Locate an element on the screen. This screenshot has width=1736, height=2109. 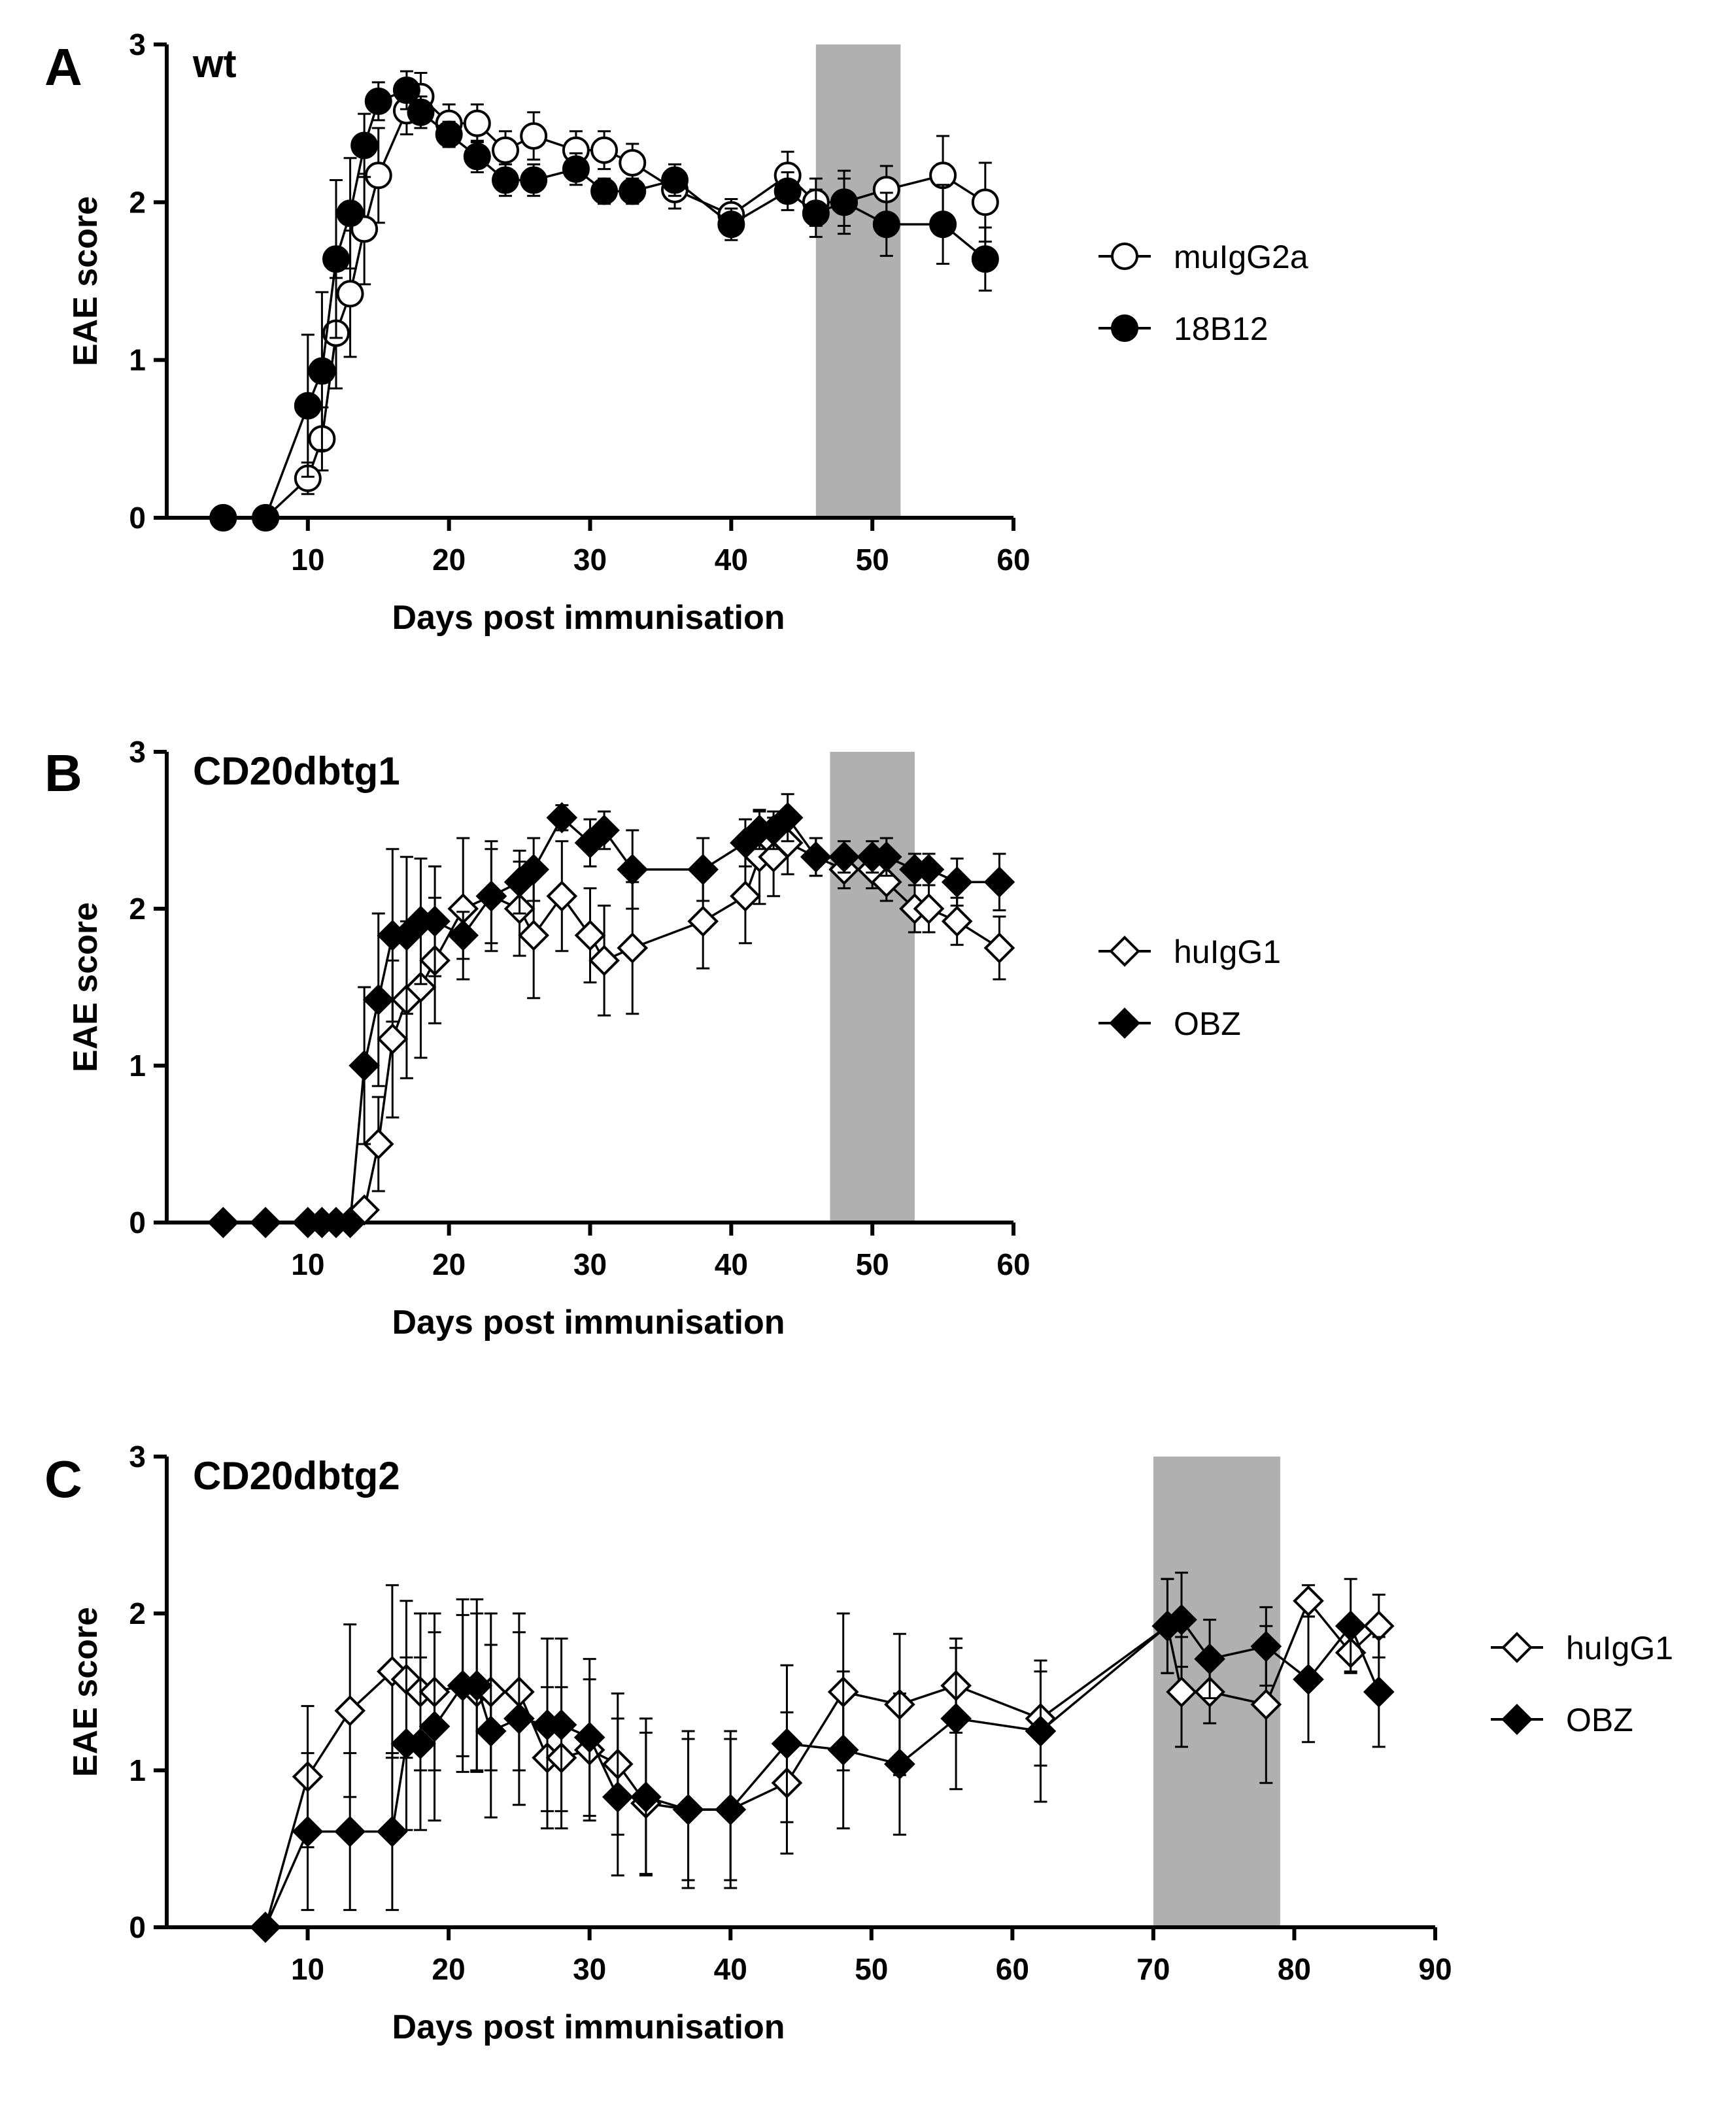
x-tick-label: 40 is located at coordinates (732, 1264).